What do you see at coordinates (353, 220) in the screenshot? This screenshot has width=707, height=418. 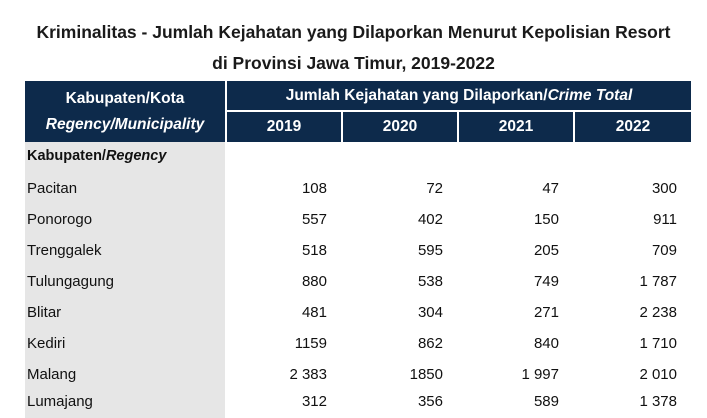 I see `table-row: Ponorogo 557 402 150 911` at bounding box center [353, 220].